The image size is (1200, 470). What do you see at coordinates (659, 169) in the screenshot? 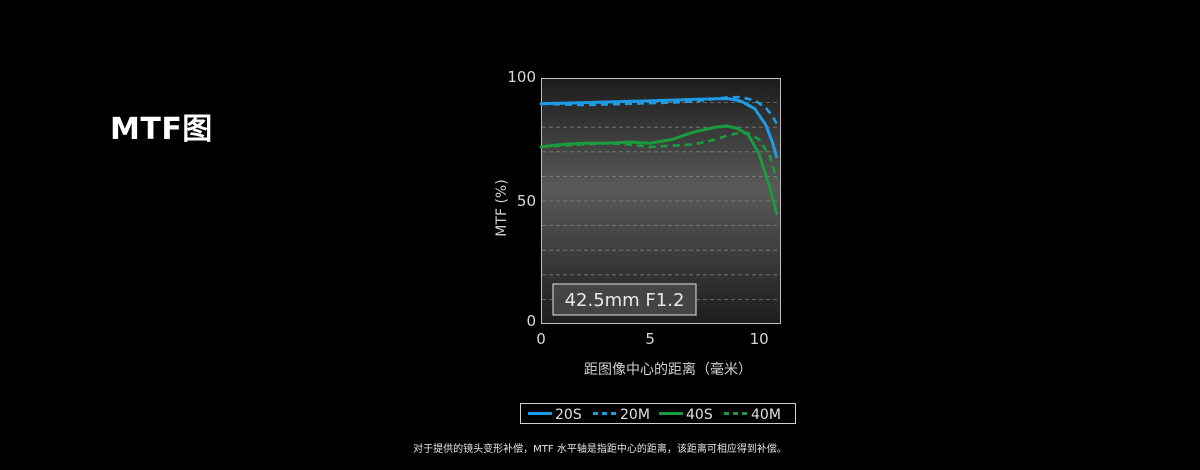
I see `series-line-40s` at bounding box center [659, 169].